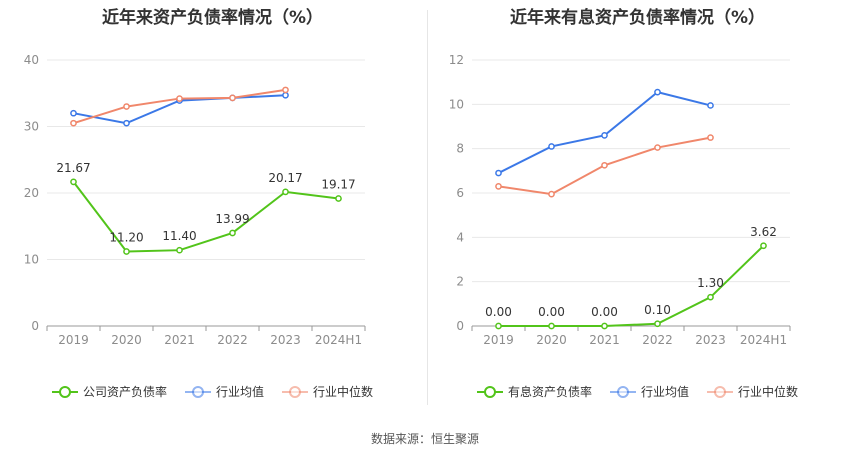 The image size is (850, 459). What do you see at coordinates (212, 18) in the screenshot?
I see `chart-title-left: 近年来资产负债率情况（%）` at bounding box center [212, 18].